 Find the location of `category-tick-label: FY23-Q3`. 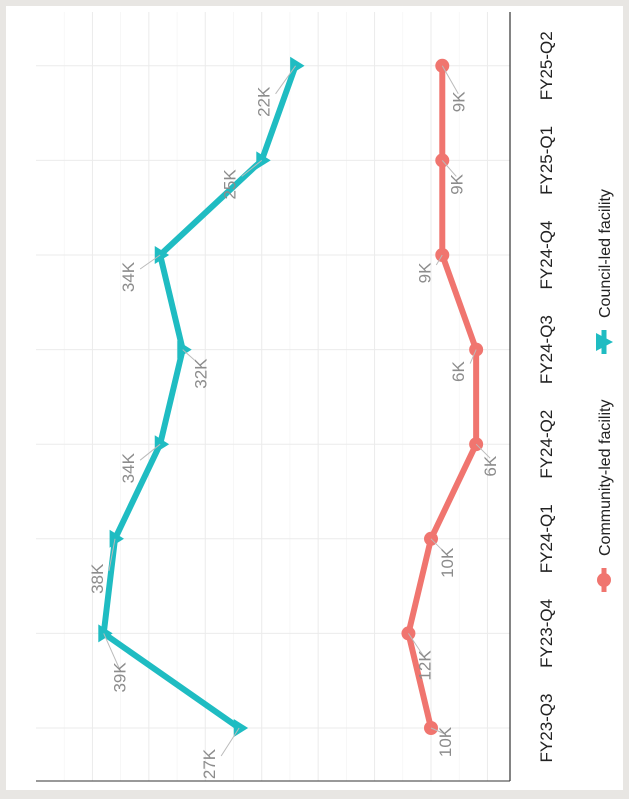

category-tick-label: FY23-Q3 is located at coordinates (546, 728).